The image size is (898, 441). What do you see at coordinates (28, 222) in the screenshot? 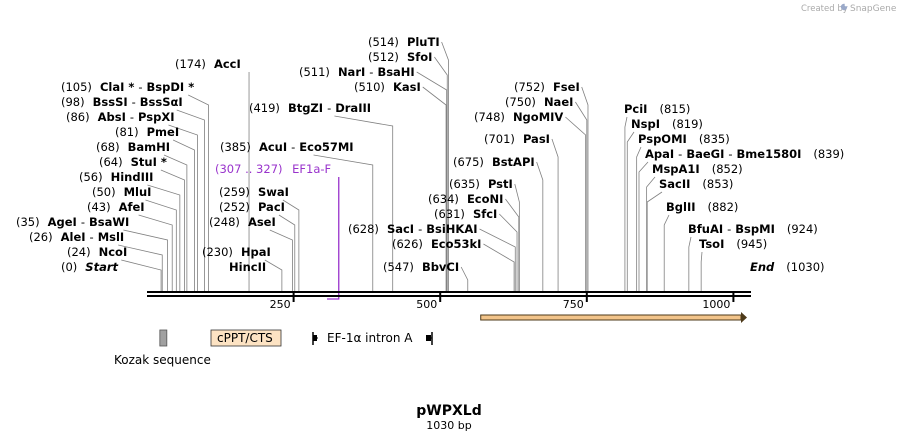
I see `site-position: (35)` at bounding box center [28, 222].